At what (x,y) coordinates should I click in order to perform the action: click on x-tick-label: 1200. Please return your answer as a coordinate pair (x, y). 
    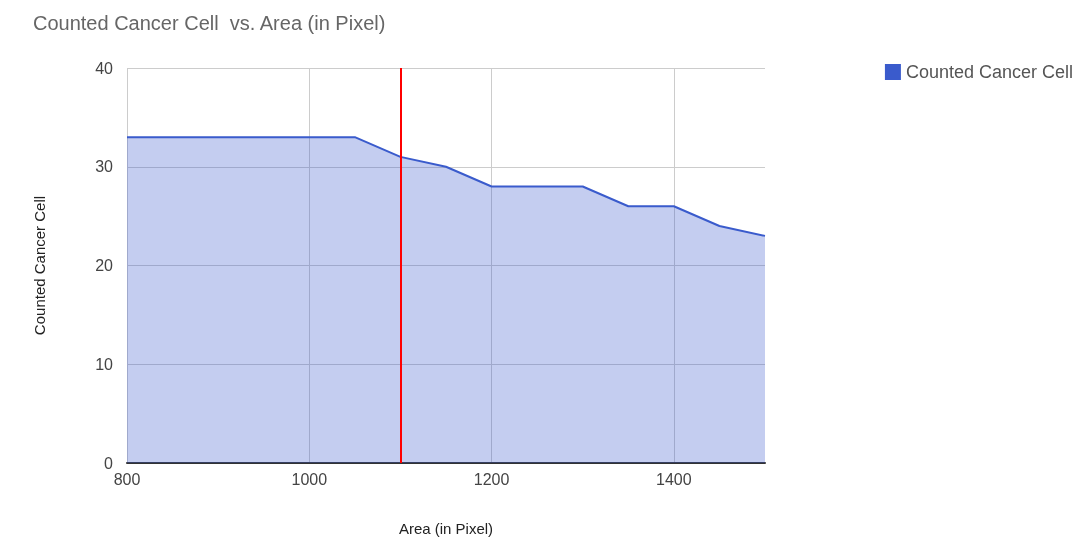
    Looking at the image, I should click on (491, 479).